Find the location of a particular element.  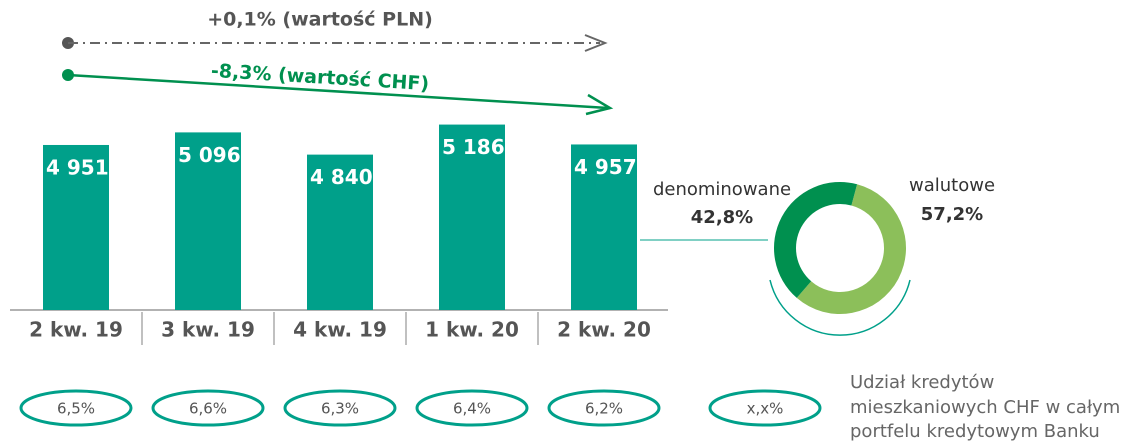

chf-arrowhead is located at coordinates (599, 104).